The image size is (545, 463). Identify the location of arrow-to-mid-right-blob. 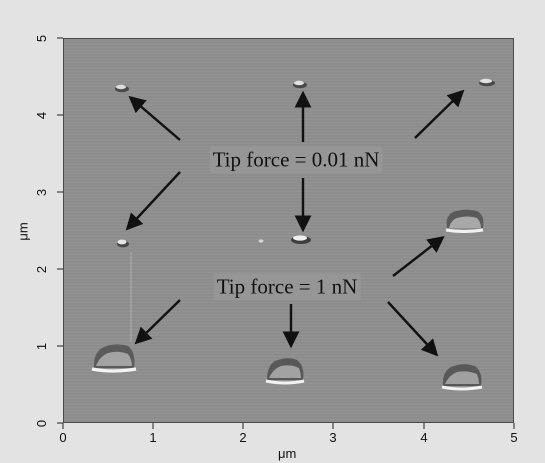
(418, 256).